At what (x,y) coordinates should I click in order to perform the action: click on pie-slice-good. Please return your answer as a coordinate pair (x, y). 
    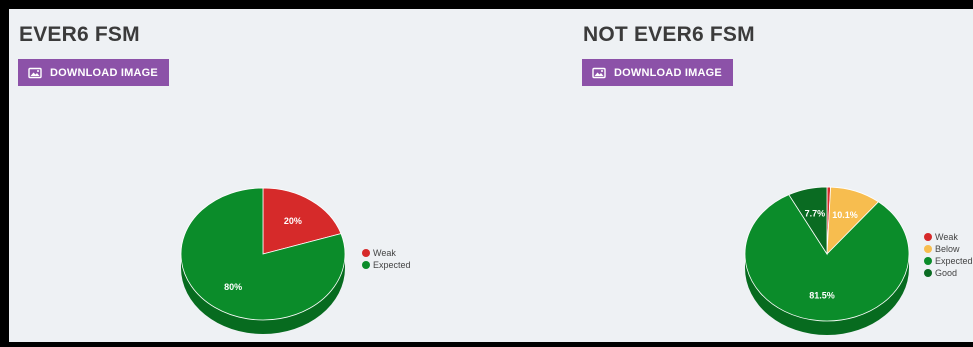
    Looking at the image, I should click on (808, 221).